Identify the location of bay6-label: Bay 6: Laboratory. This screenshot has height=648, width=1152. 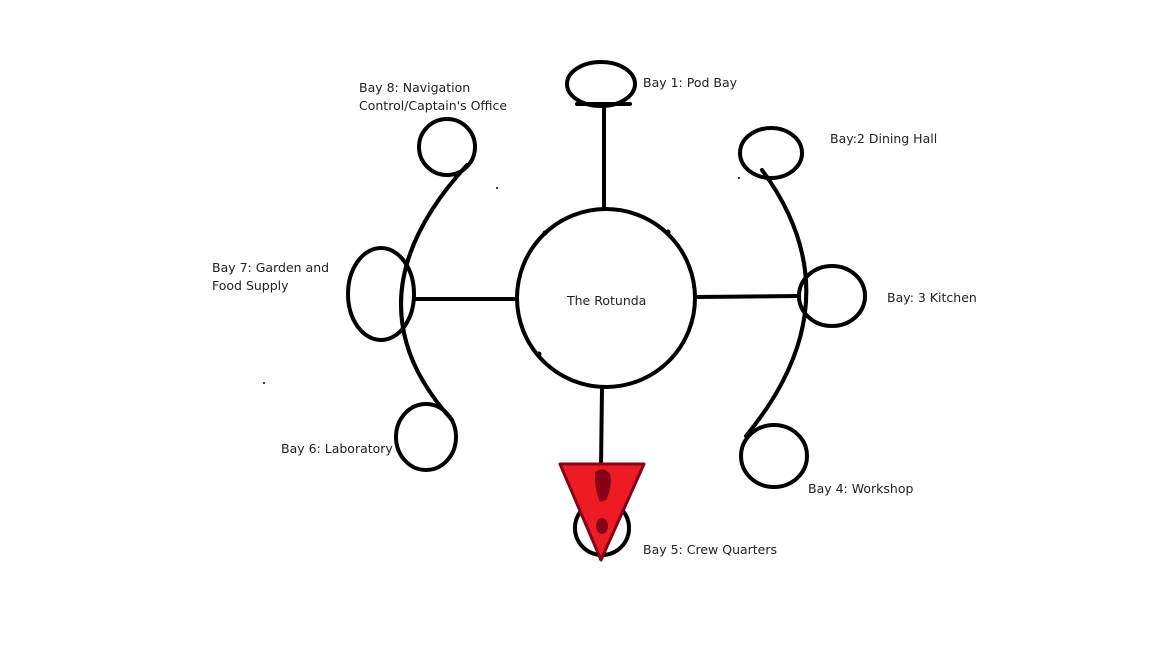
(337, 448).